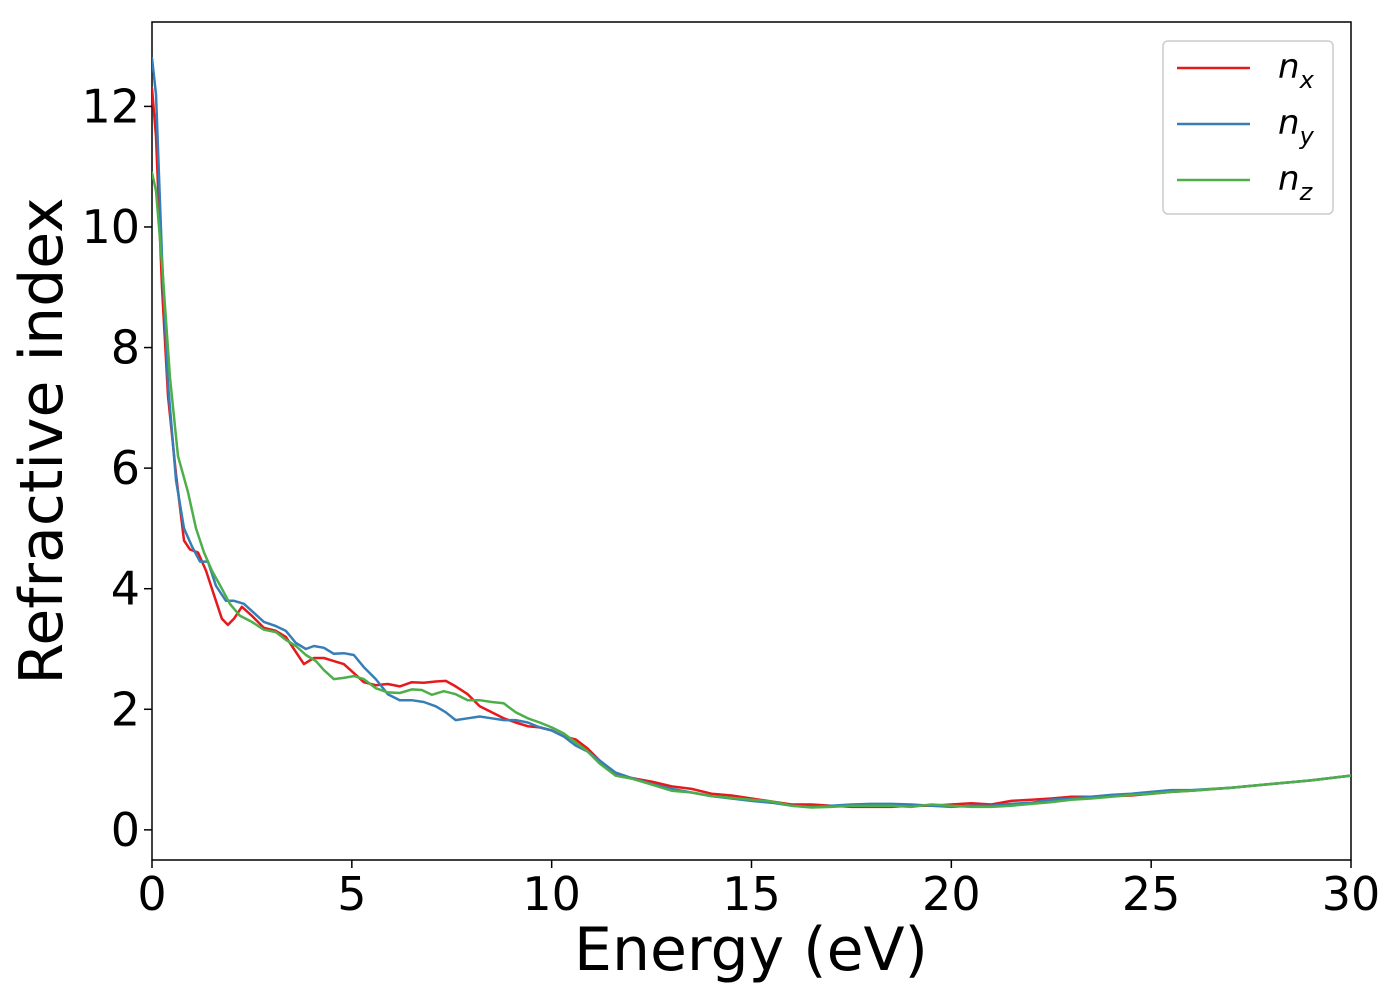 Image resolution: width=1400 pixels, height=1000 pixels. Describe the element at coordinates (951, 894) in the screenshot. I see `x-tick-label: 20` at that location.